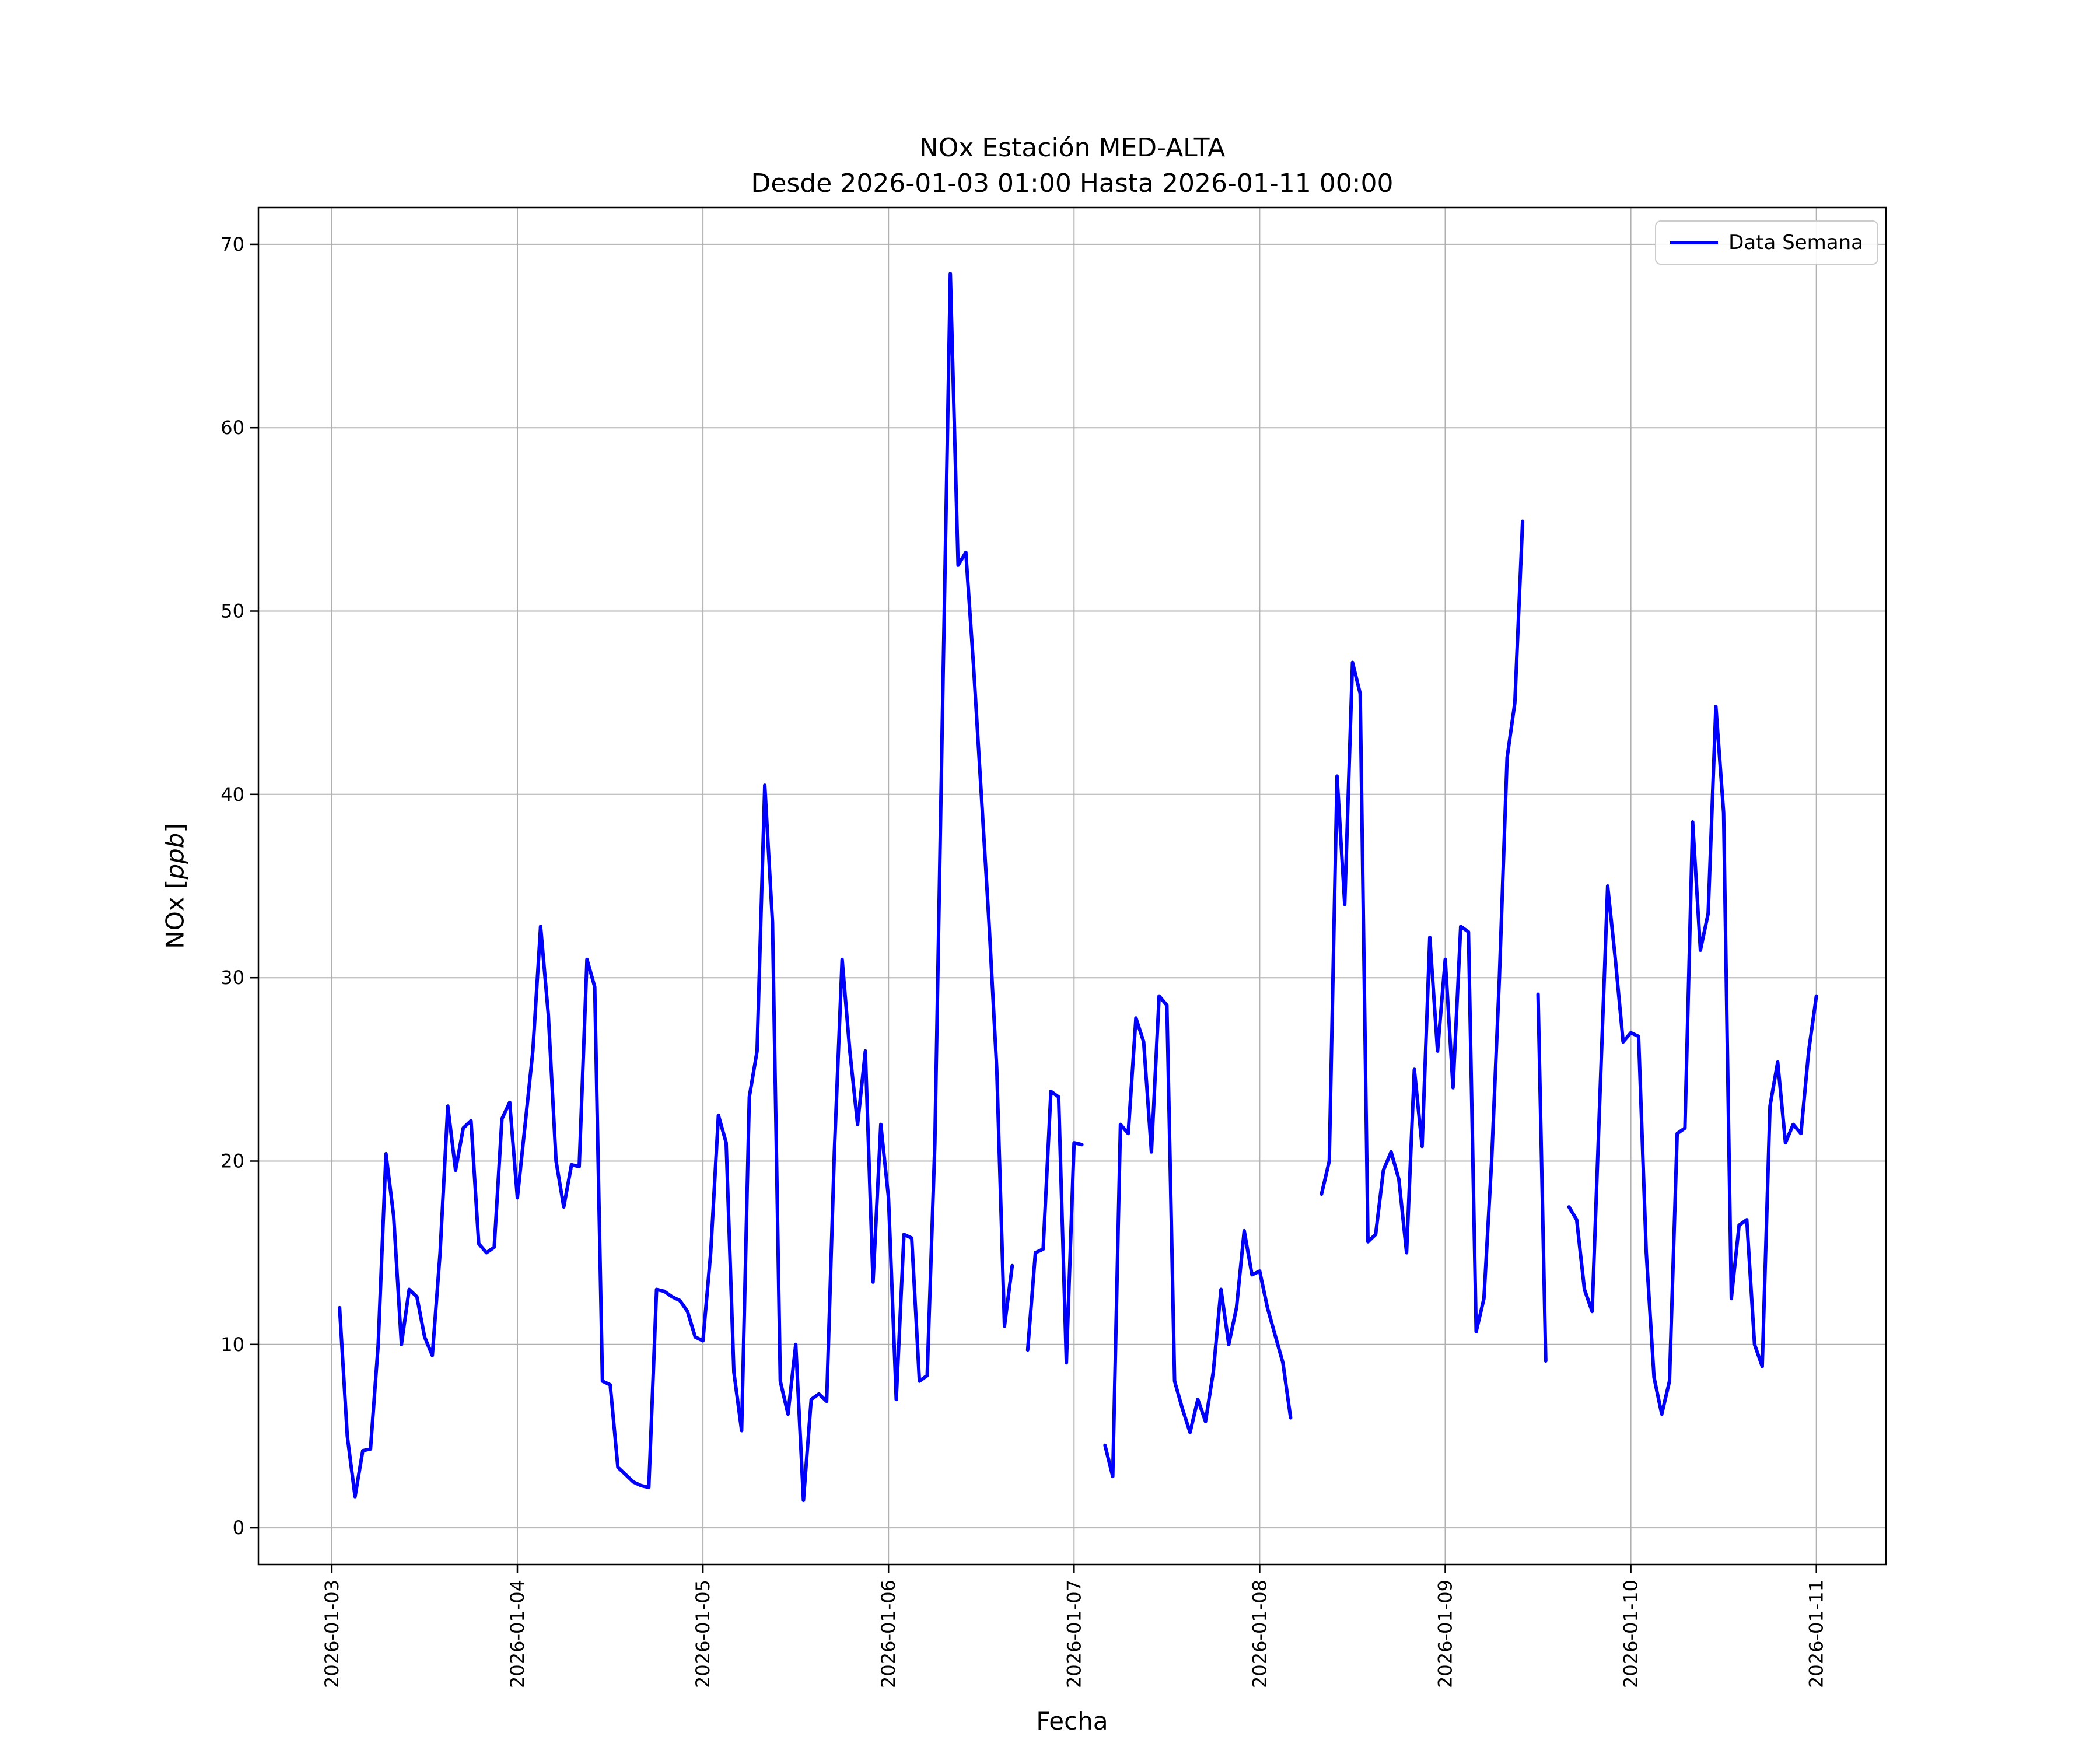 This screenshot has height=1750, width=2100. What do you see at coordinates (1072, 148) in the screenshot?
I see `chart-title-line1: NOx Estación MED-ALTA` at bounding box center [1072, 148].